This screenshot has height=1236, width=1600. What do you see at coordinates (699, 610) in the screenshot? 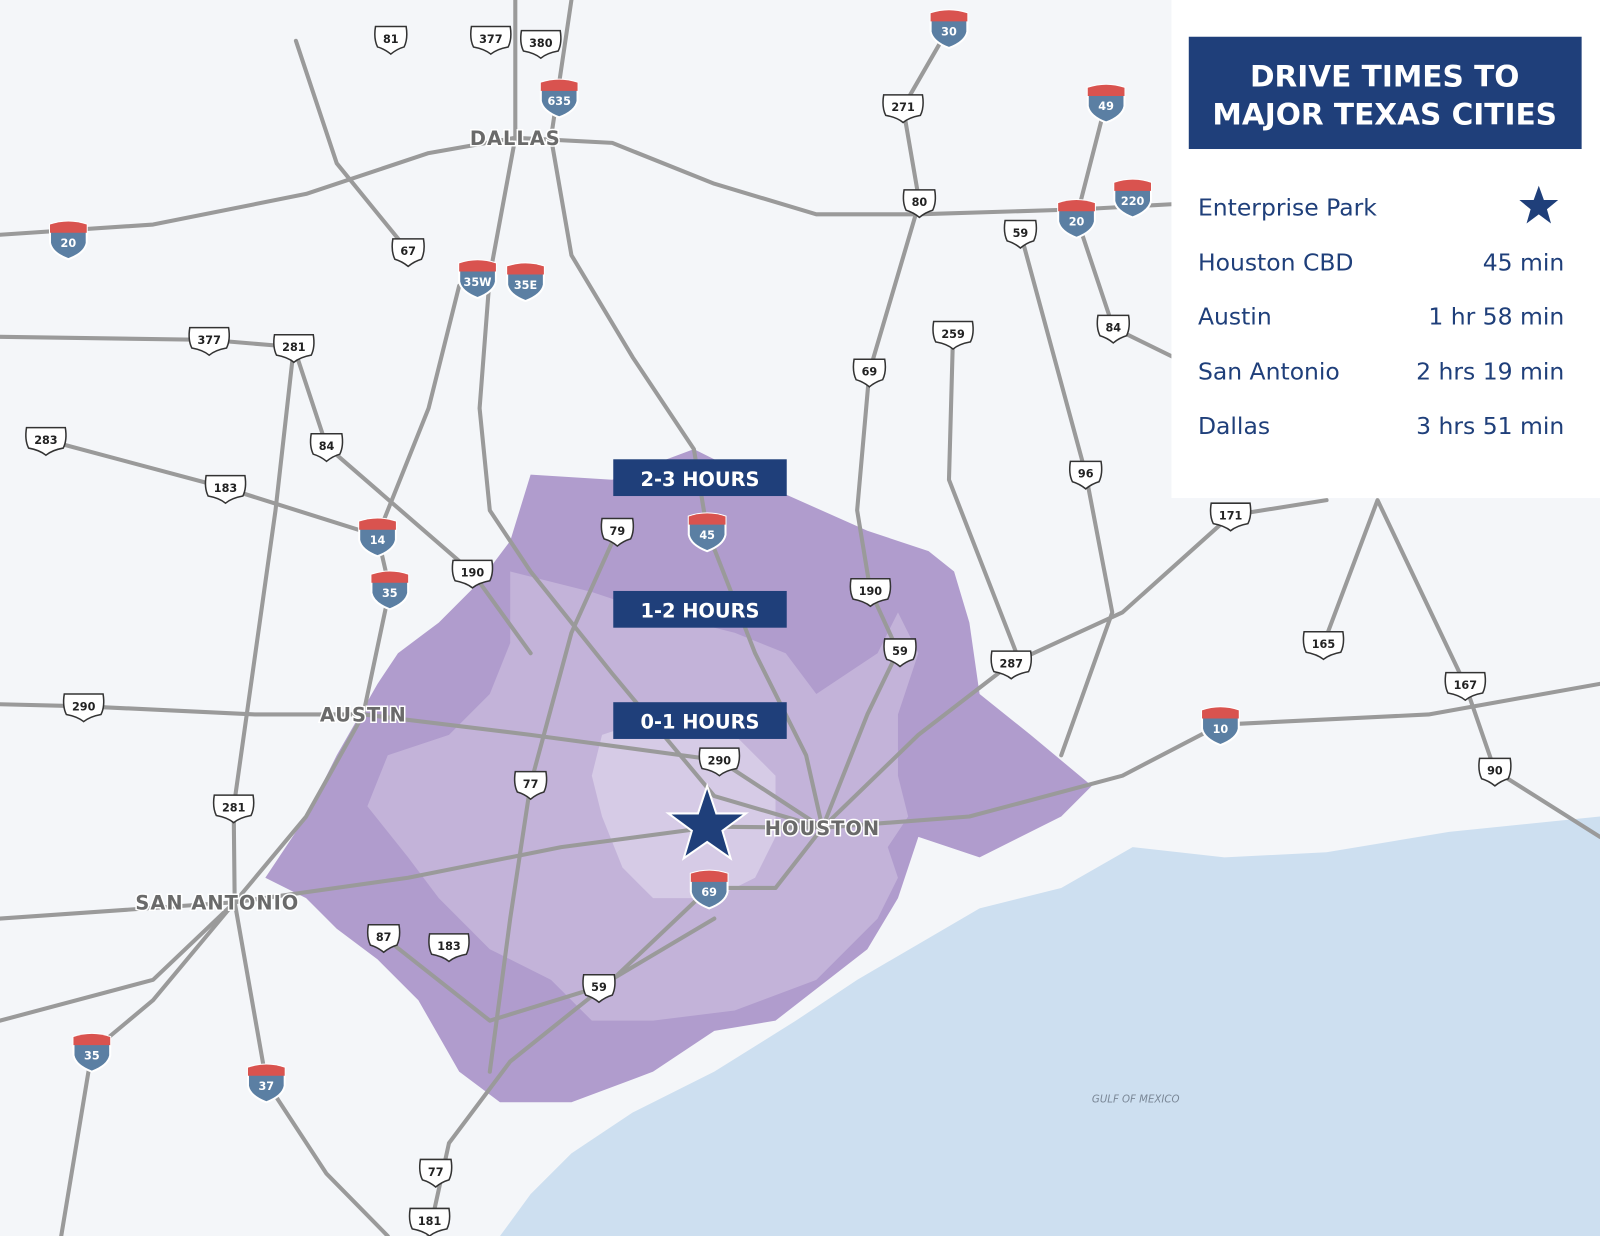
I see `zone-label-text: 1-2 HOURS` at bounding box center [699, 610].